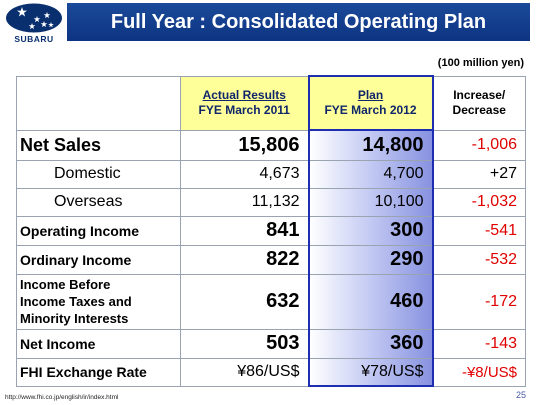  I want to click on logo-wordmark: SUBARU, so click(34, 39).